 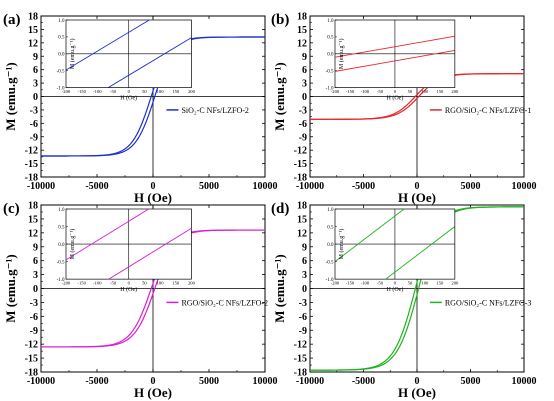 I want to click on inset-y-tick-label: -0.5, so click(x=61, y=72).